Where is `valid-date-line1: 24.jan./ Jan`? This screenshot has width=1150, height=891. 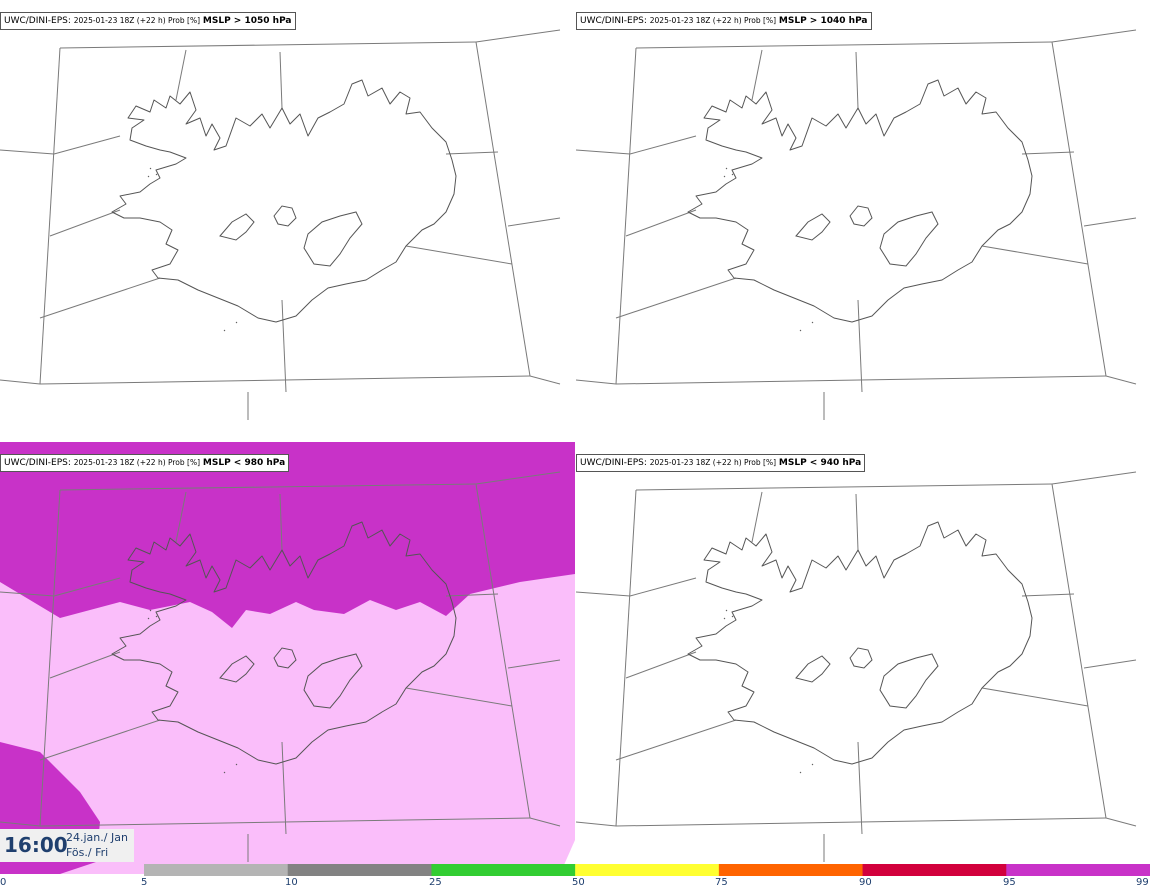
valid-date-line1: 24.jan./ Jan is located at coordinates (97, 837).